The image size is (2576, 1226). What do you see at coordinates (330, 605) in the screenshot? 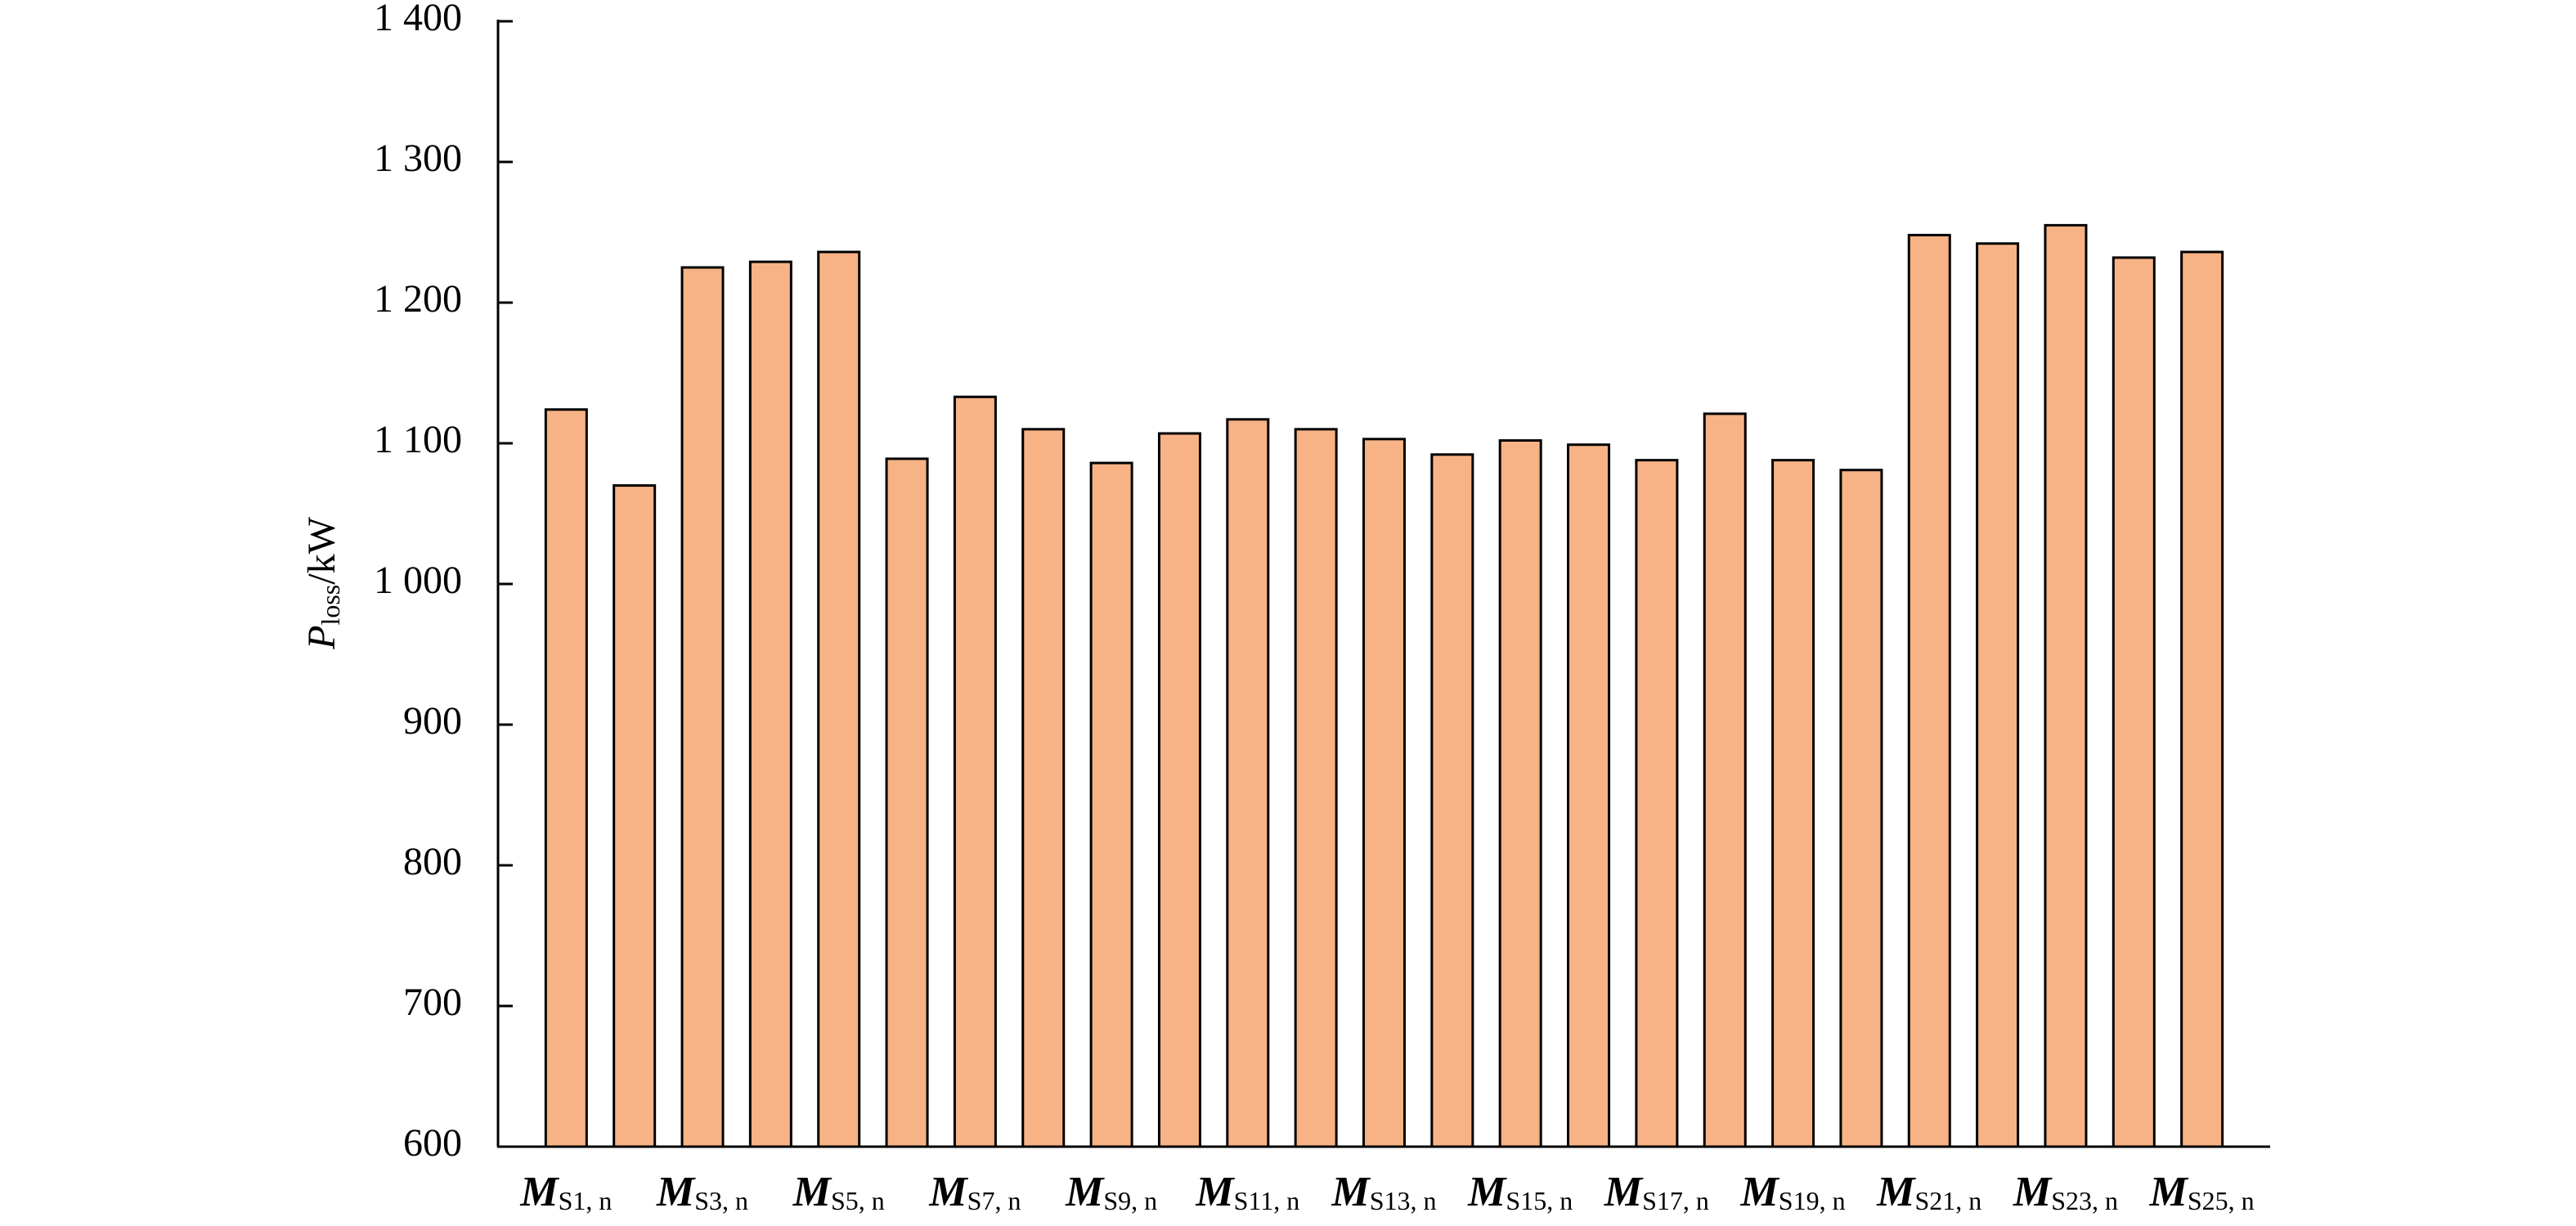
I see `y-label-subscript: loss` at bounding box center [330, 605].